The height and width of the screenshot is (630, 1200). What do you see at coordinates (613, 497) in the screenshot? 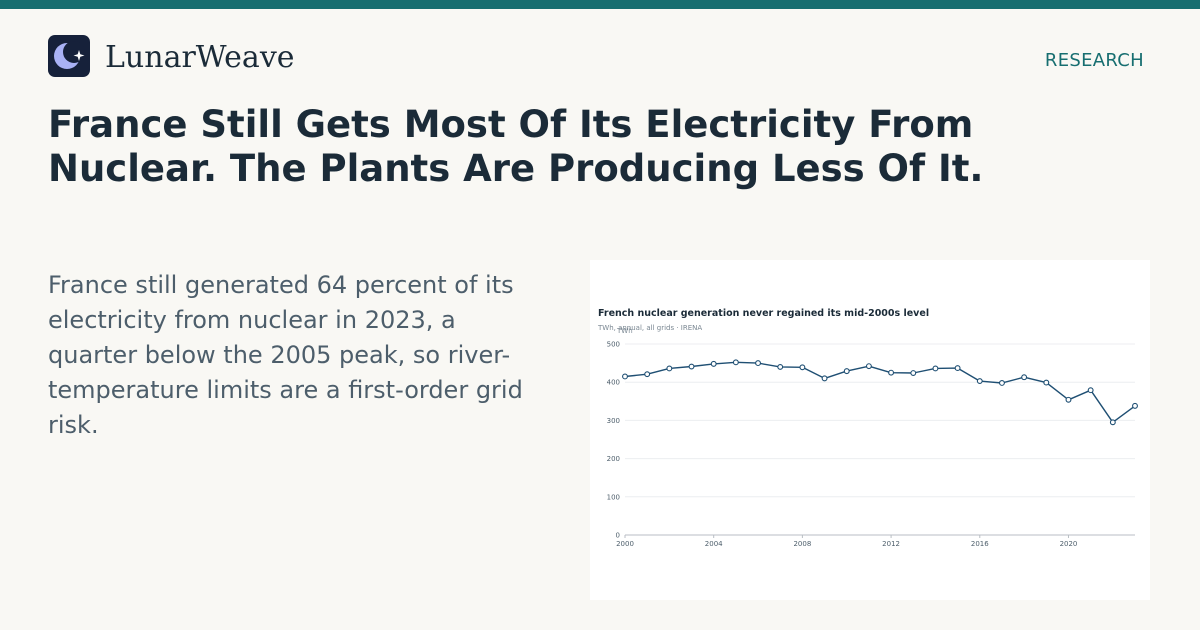
I see `y-tick-label: 100` at bounding box center [613, 497].